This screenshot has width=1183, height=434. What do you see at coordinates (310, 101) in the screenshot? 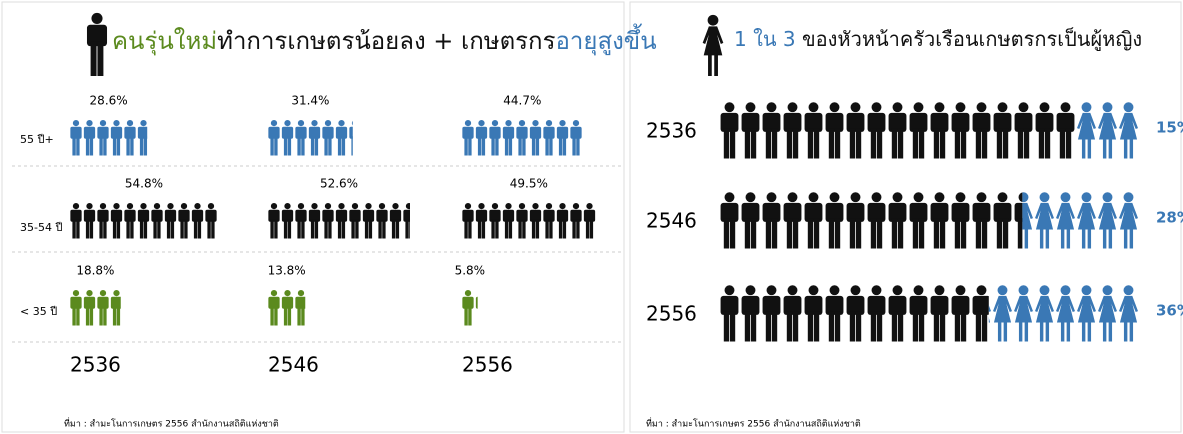
I see `value-label: 31.4%` at bounding box center [310, 101].